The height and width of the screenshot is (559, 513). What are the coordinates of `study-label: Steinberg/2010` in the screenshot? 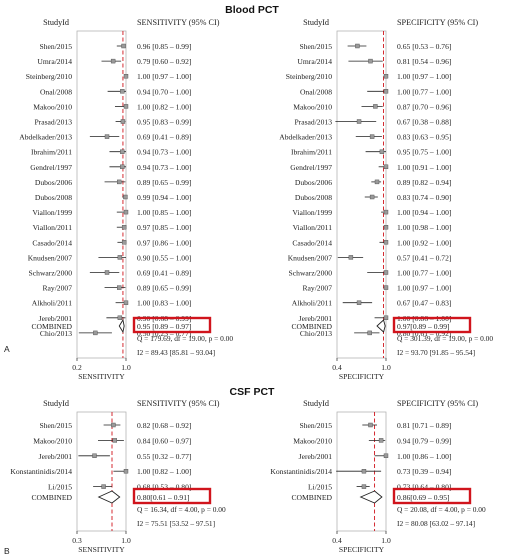 It's located at (309, 76).